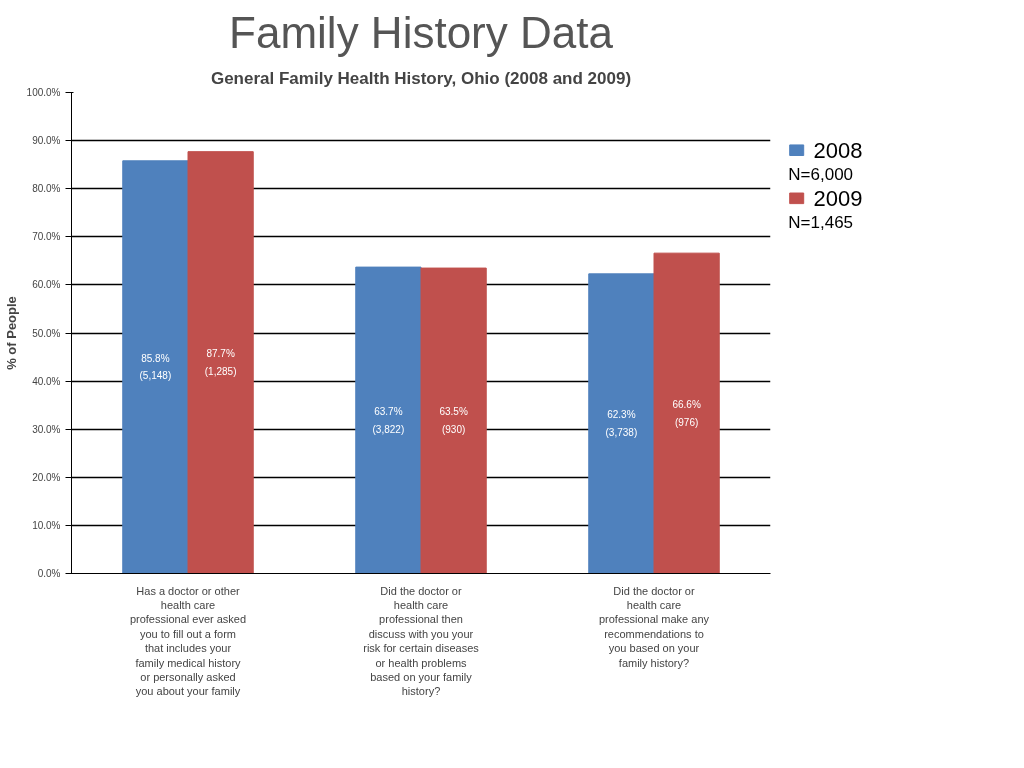 The height and width of the screenshot is (768, 1024). What do you see at coordinates (11, 333) in the screenshot?
I see `y-axis-title: % of People` at bounding box center [11, 333].